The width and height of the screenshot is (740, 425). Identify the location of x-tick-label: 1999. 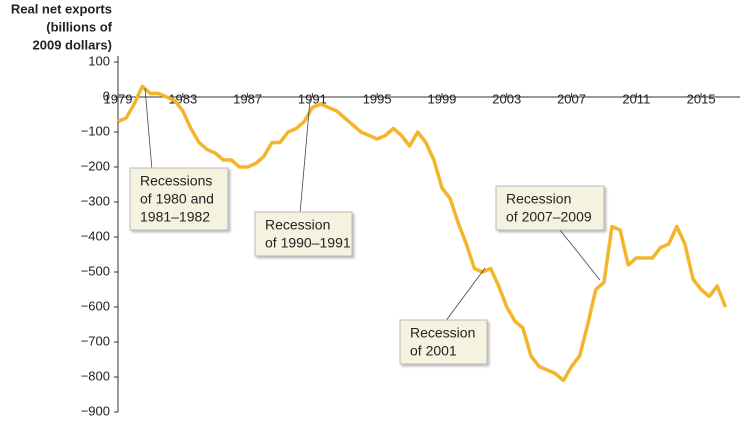
(441, 98).